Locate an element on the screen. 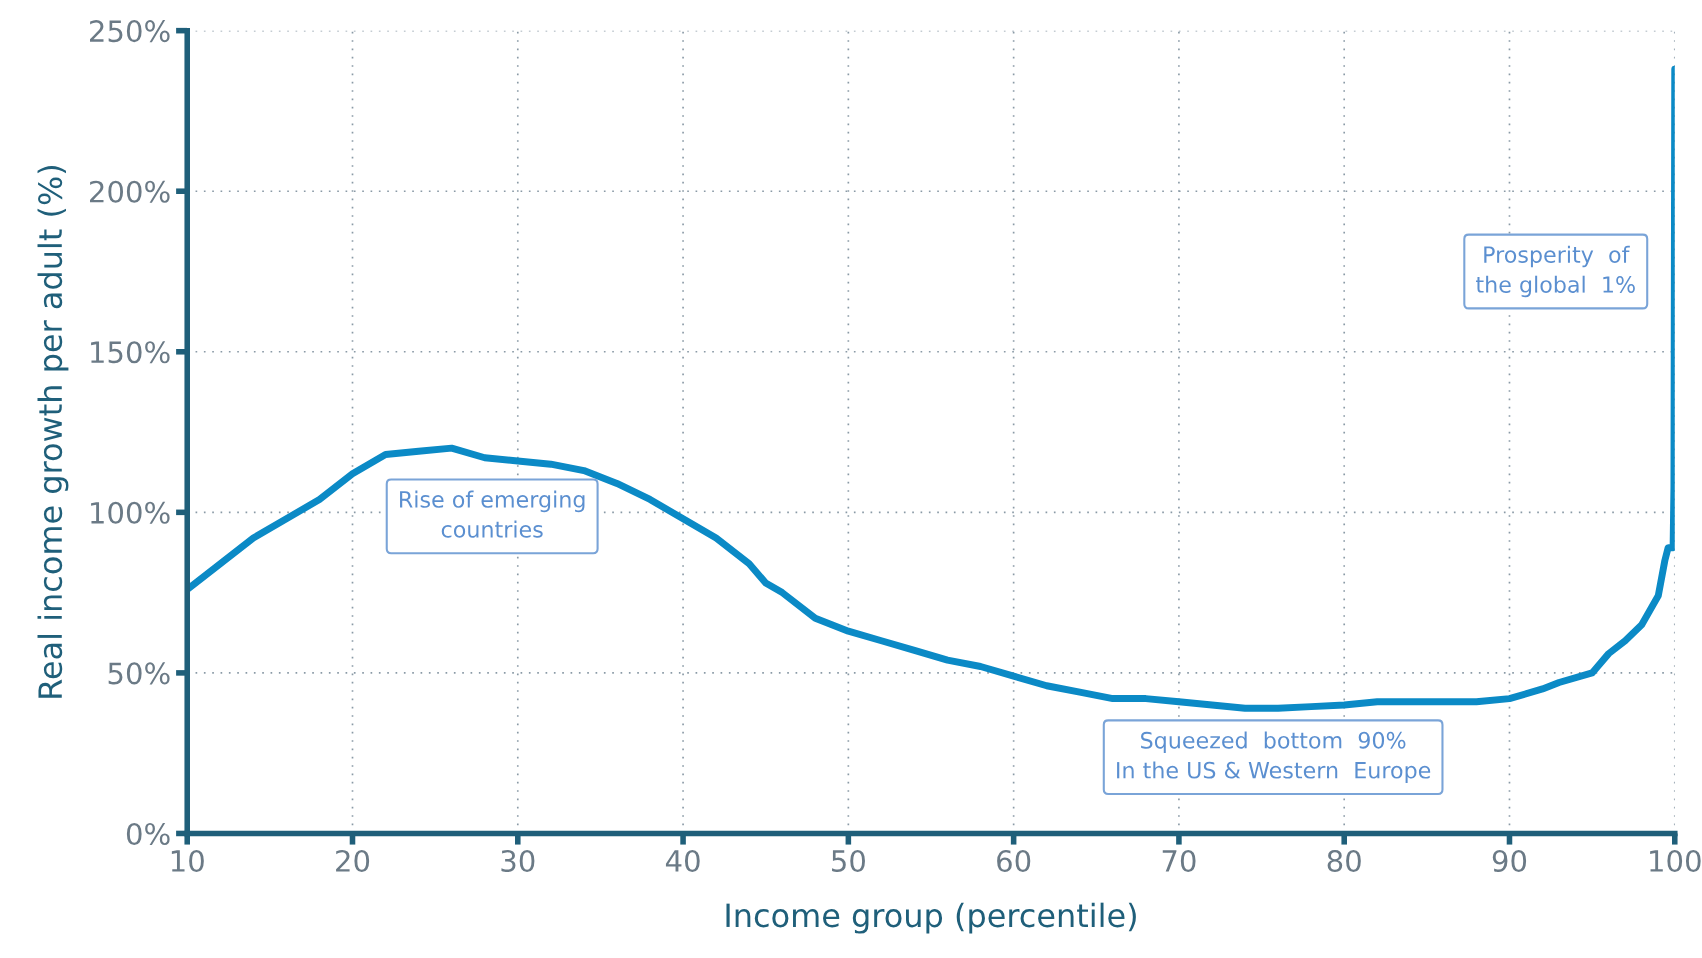 This screenshot has height=958, width=1702. y-tick-label: 250% is located at coordinates (130, 31).